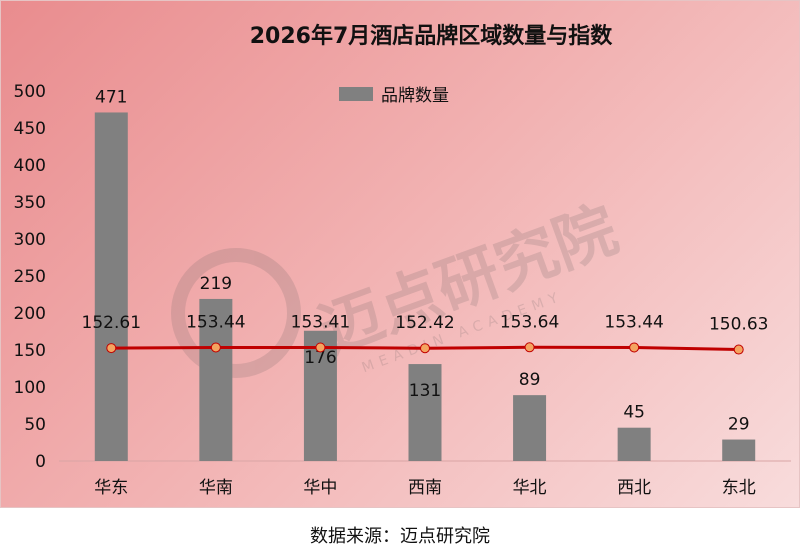 The height and width of the screenshot is (555, 800). I want to click on y-tick-label: 50, so click(35, 425).